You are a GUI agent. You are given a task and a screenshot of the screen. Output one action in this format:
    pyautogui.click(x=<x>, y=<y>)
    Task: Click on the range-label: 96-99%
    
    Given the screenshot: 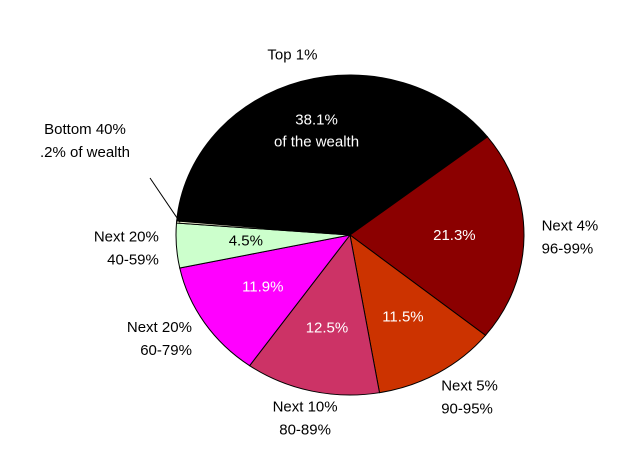 What is the action you would take?
    pyautogui.click(x=568, y=249)
    